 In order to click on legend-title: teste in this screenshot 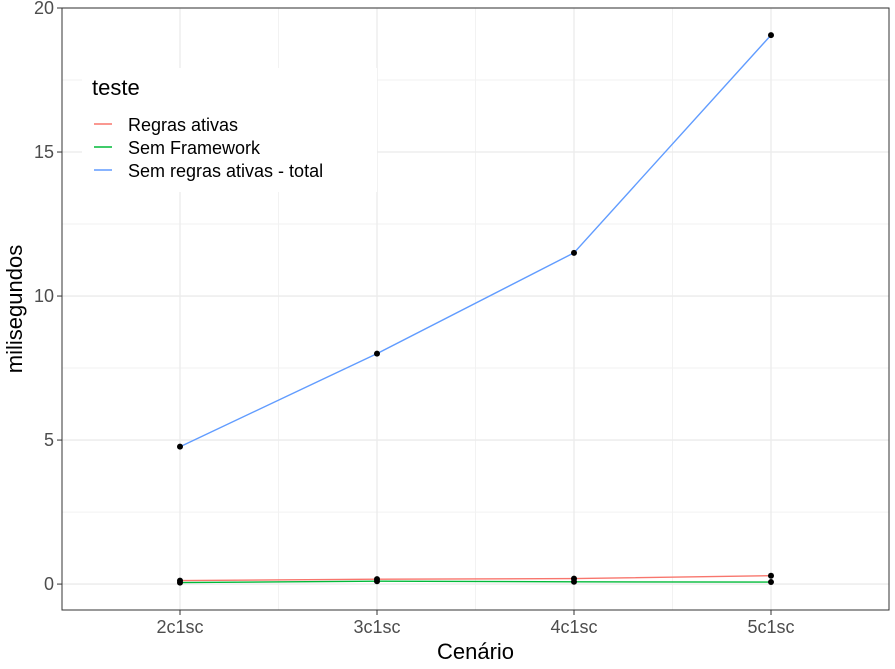, I will do `click(116, 87)`.